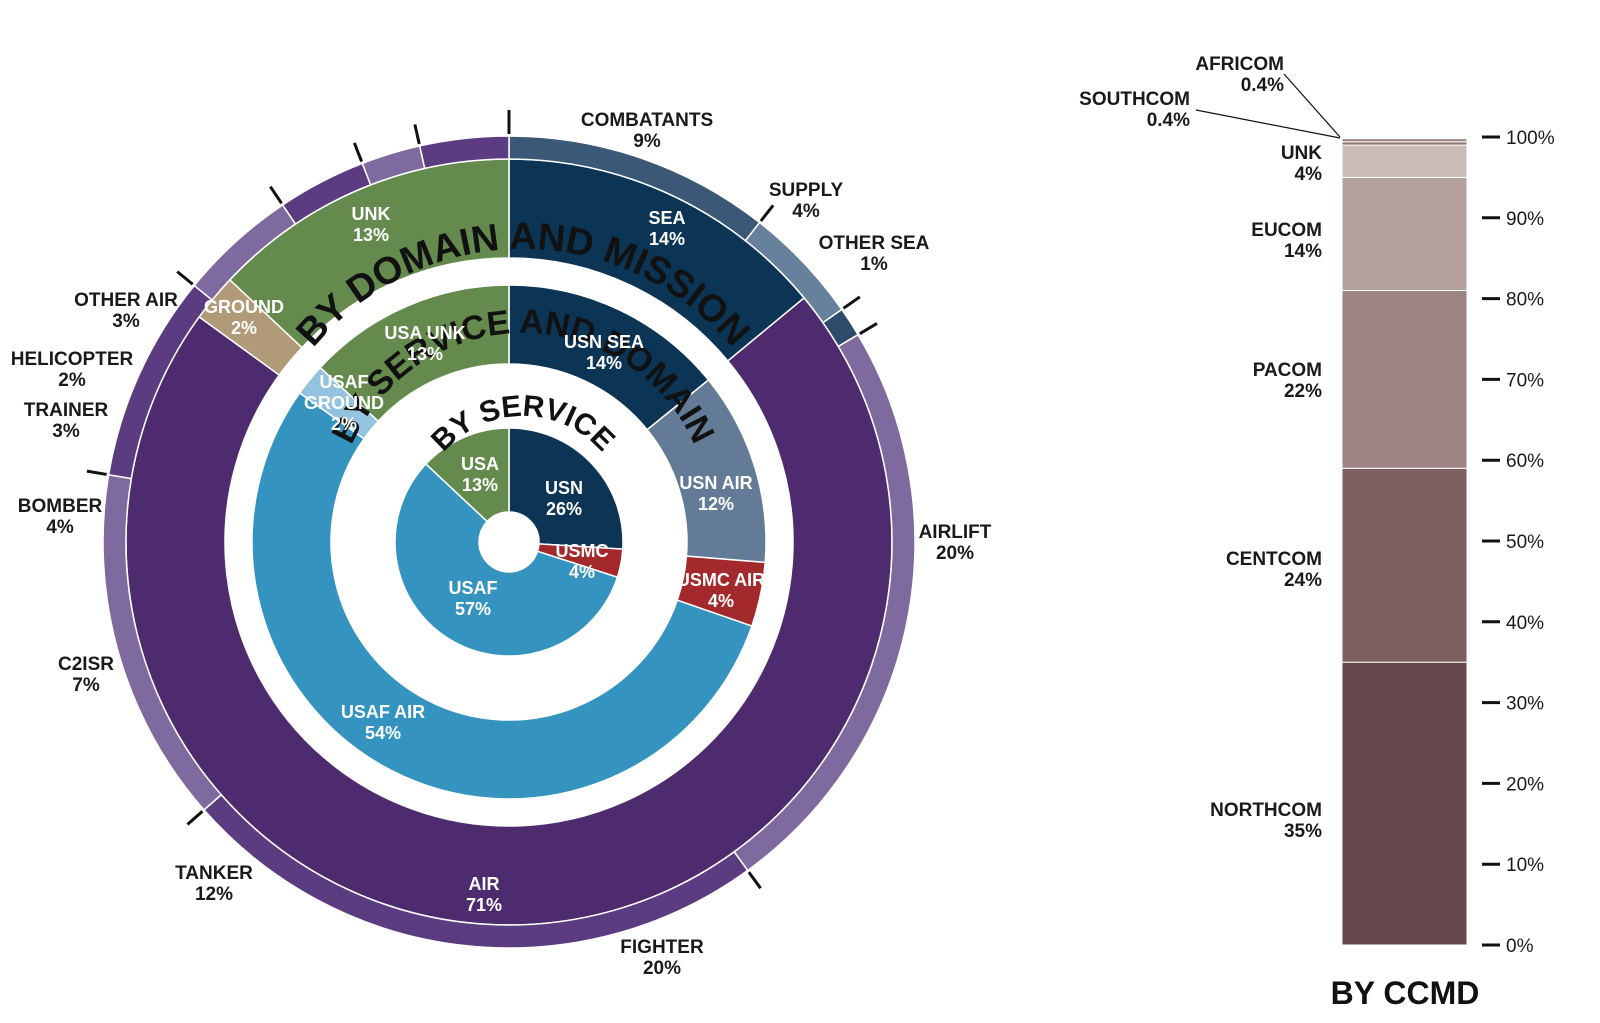 This screenshot has height=1023, width=1600. I want to click on mission-label-c2isr: C2ISR 7%, so click(86, 675).